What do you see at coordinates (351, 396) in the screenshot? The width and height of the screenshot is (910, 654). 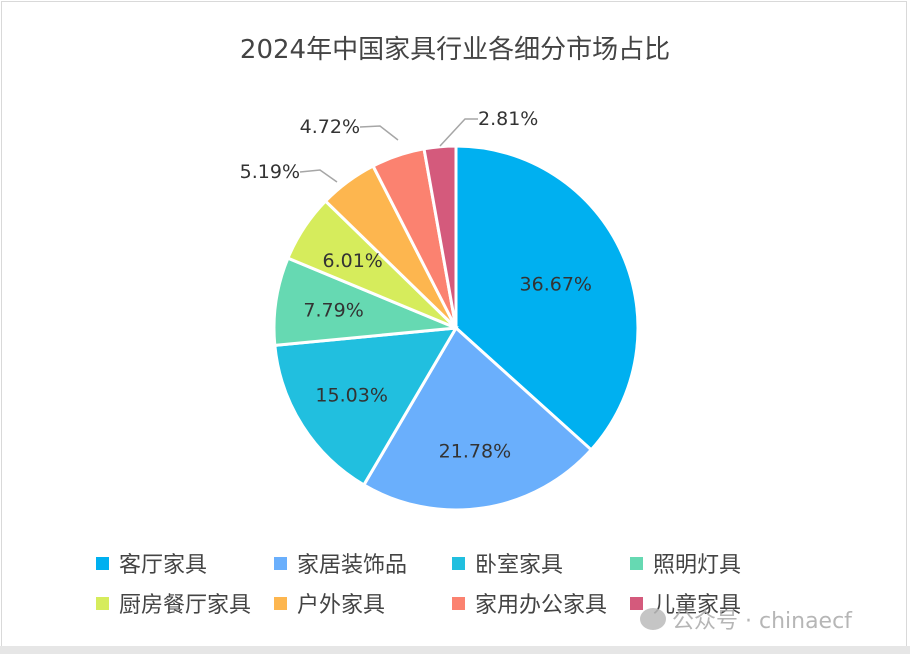 I see `data-label: 15.03%` at bounding box center [351, 396].